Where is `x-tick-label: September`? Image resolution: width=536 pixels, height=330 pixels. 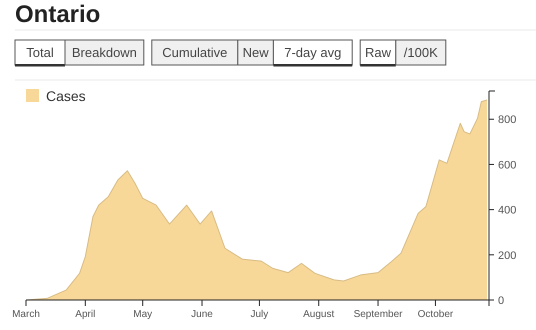 x-tick-label: September is located at coordinates (379, 314).